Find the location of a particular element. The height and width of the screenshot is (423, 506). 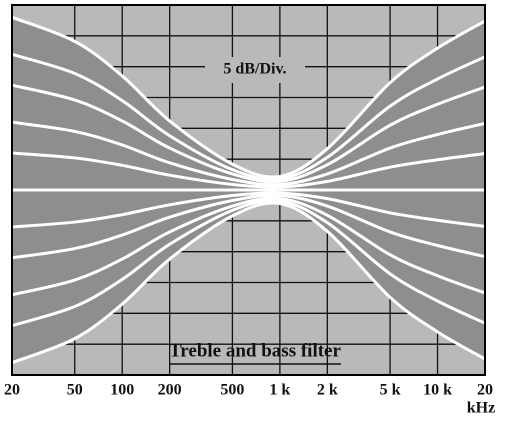

x-axis-unit: kHz is located at coordinates (481, 408).